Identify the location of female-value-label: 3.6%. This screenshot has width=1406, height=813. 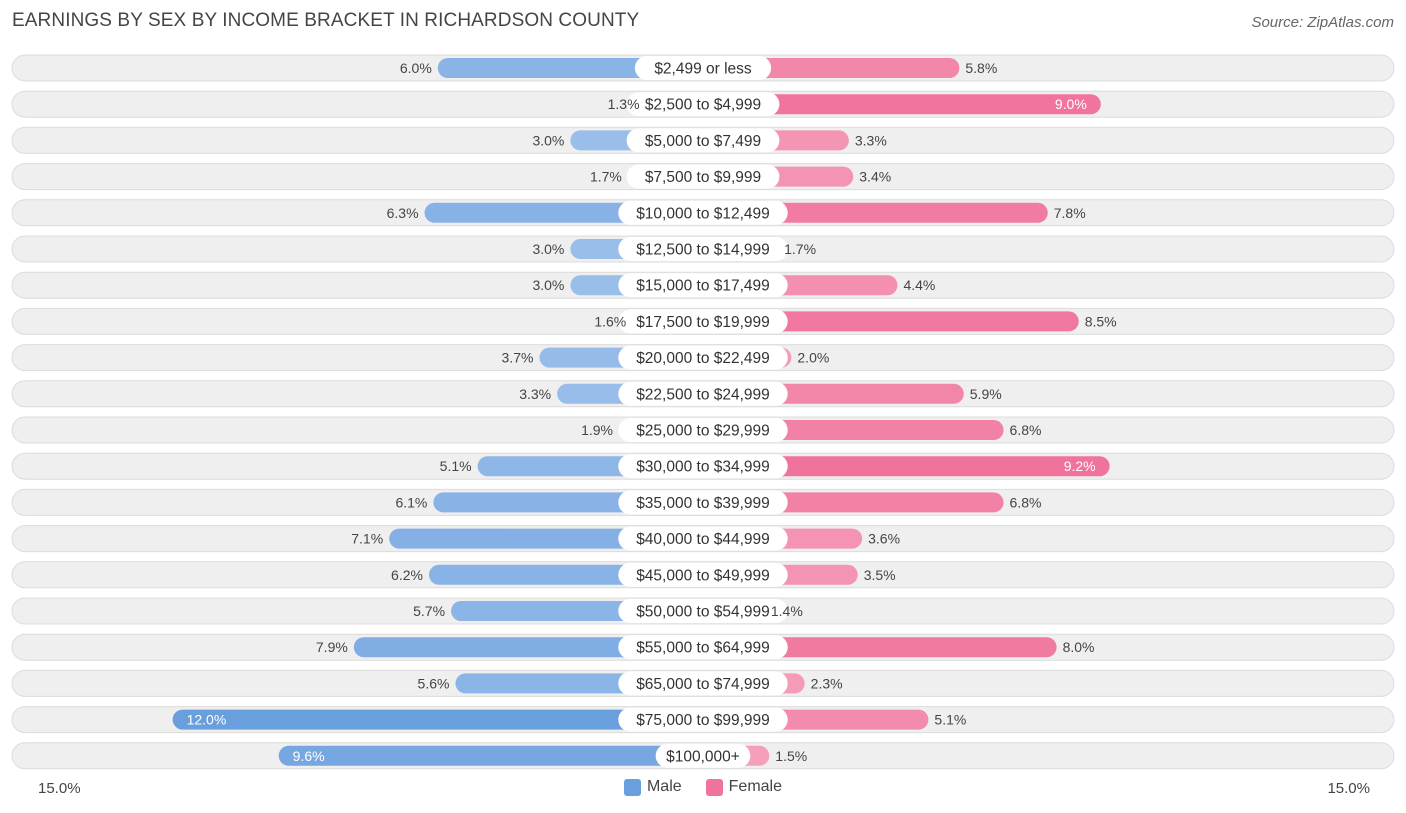
(884, 539).